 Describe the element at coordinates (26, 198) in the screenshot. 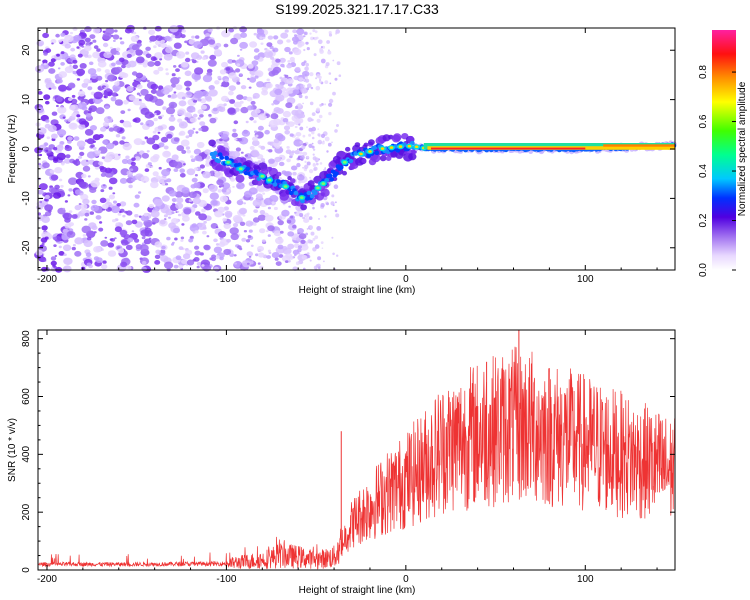

I see `y-tick-label: -10` at that location.